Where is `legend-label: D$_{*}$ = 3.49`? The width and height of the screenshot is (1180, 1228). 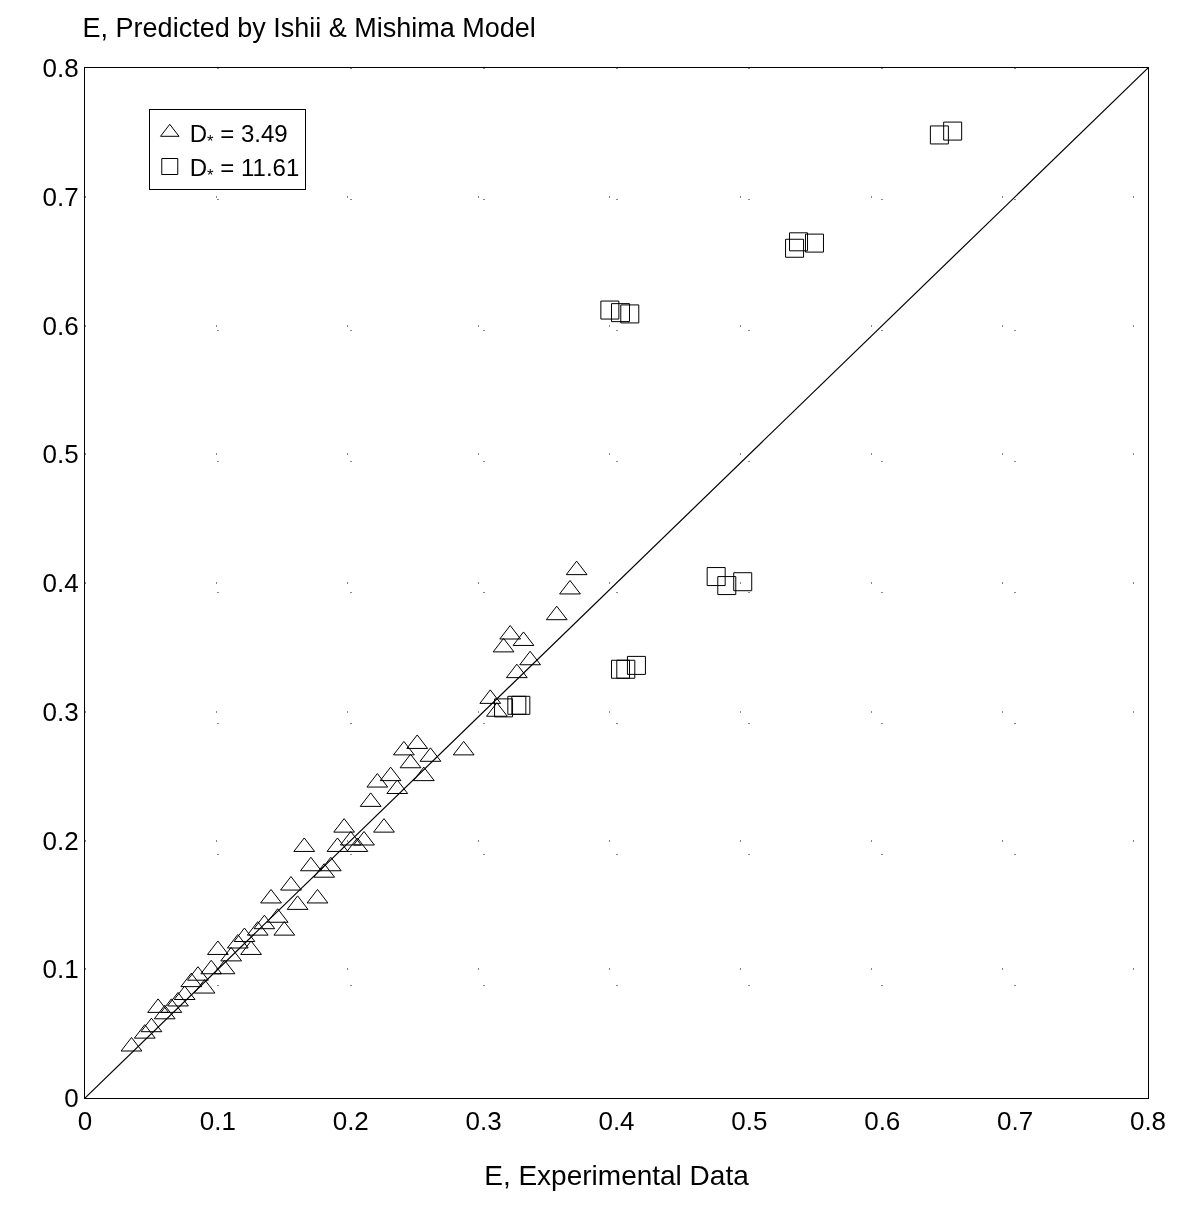 legend-label: D$_{*}$ = 3.49 is located at coordinates (238, 135).